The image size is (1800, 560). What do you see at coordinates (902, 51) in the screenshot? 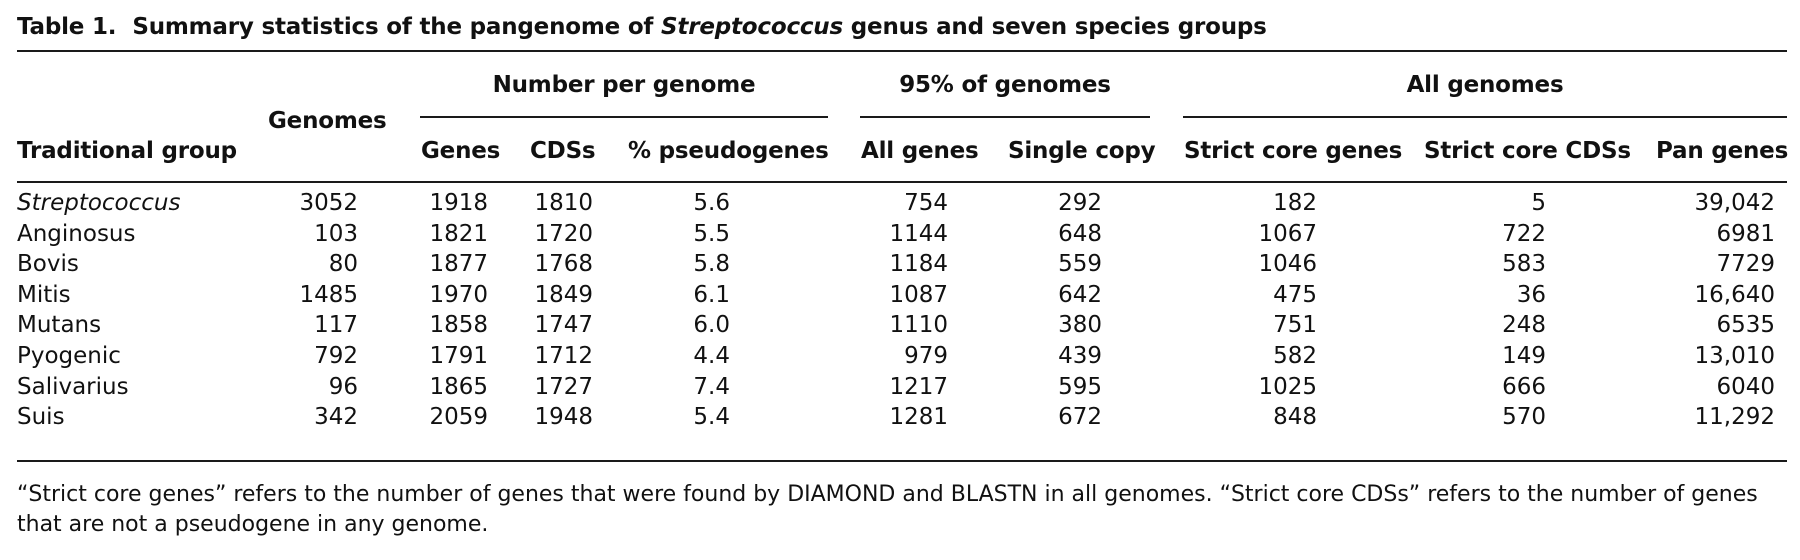
I see `top-rule` at bounding box center [902, 51].